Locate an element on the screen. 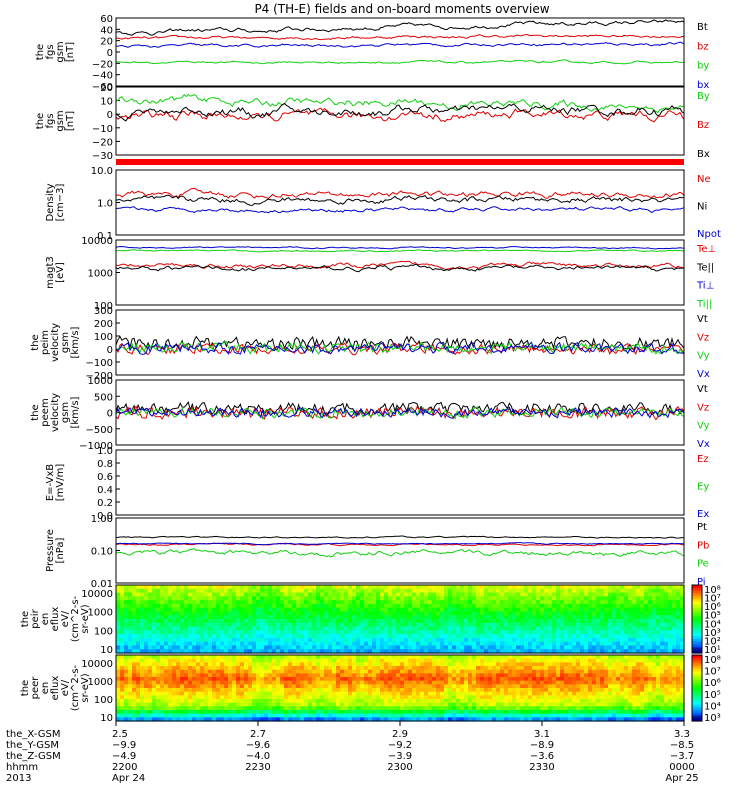 This screenshot has height=800, width=750. legend-efield-1: Ey is located at coordinates (703, 487).